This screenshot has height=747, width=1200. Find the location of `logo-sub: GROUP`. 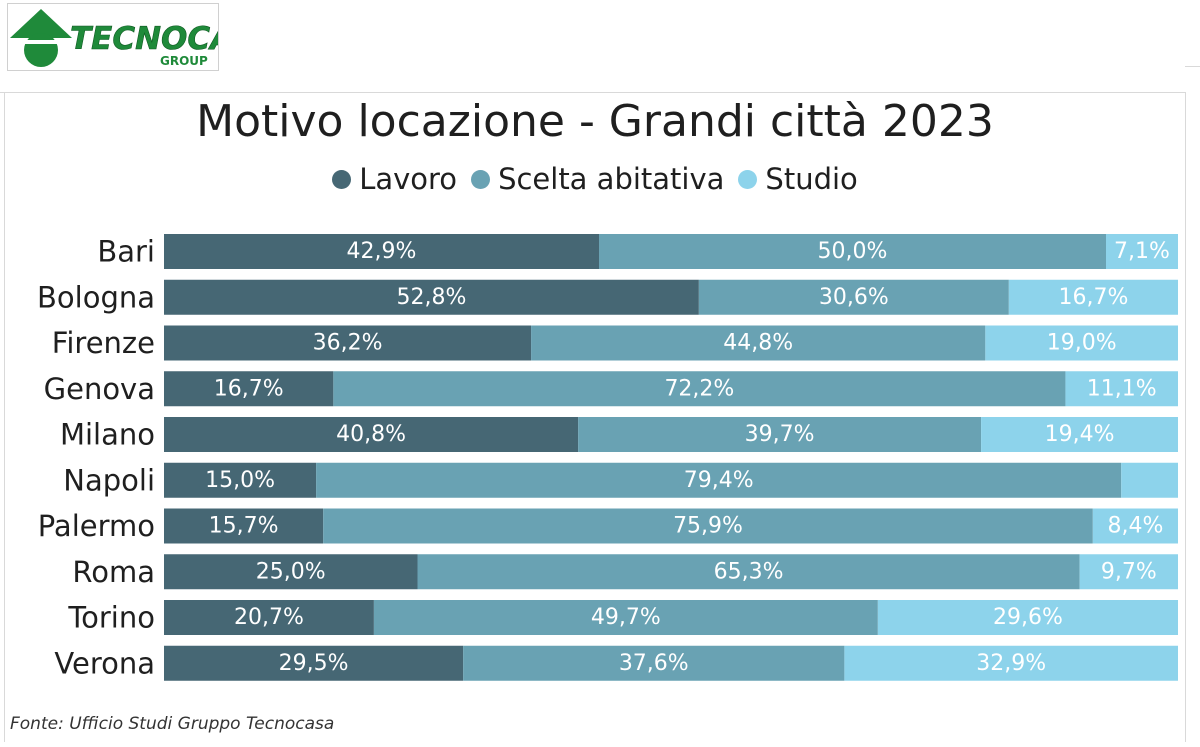

logo-sub: GROUP is located at coordinates (184, 61).